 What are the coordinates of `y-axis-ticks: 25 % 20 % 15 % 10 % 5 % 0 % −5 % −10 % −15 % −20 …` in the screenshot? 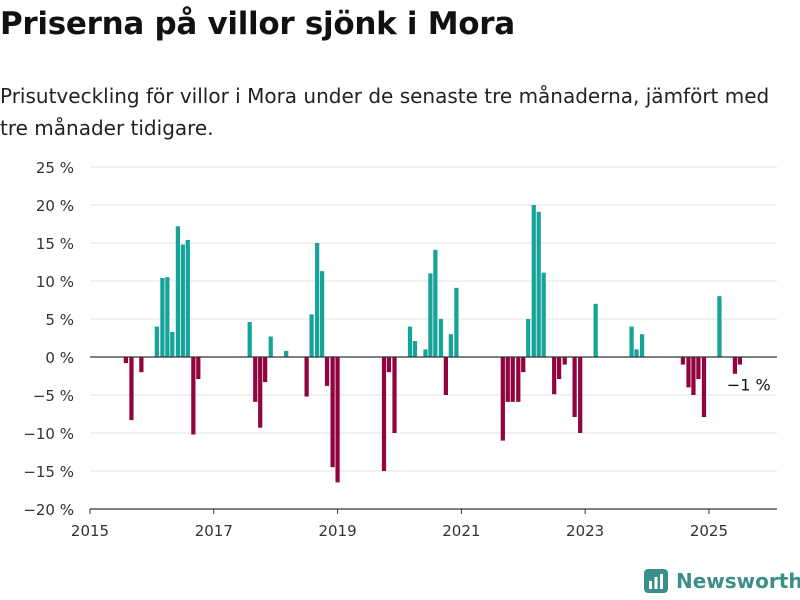 It's located at (48, 339).